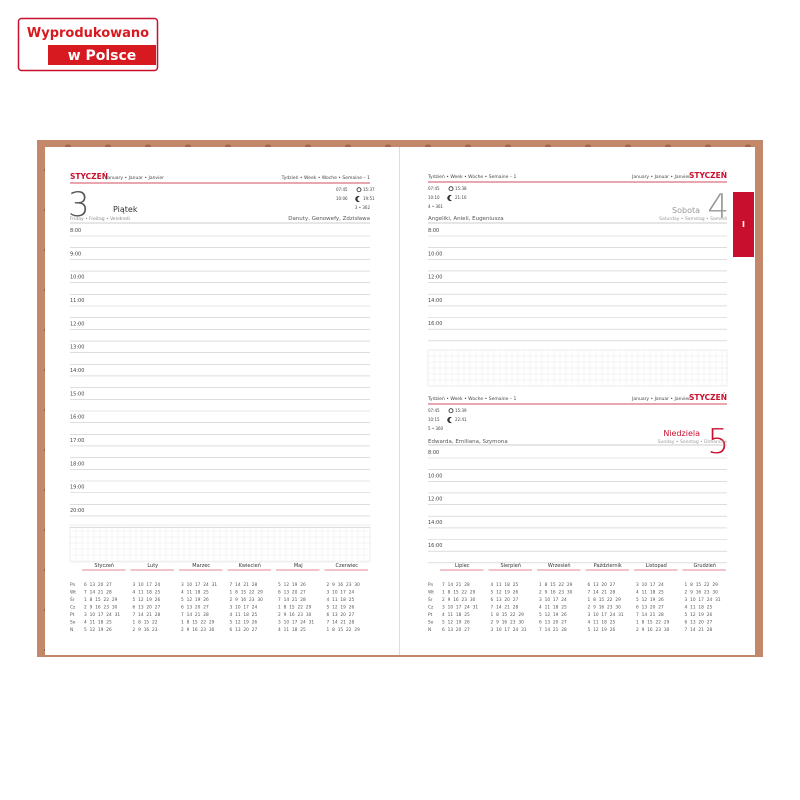 Image resolution: width=800 pixels, height=800 pixels. I want to click on moonset: 22:41, so click(461, 419).